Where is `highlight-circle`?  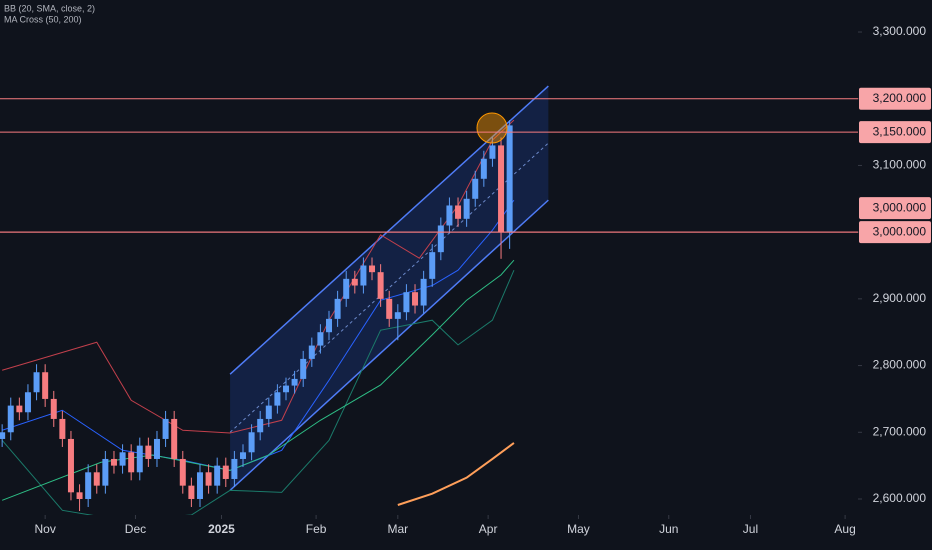
highlight-circle is located at coordinates (492, 128).